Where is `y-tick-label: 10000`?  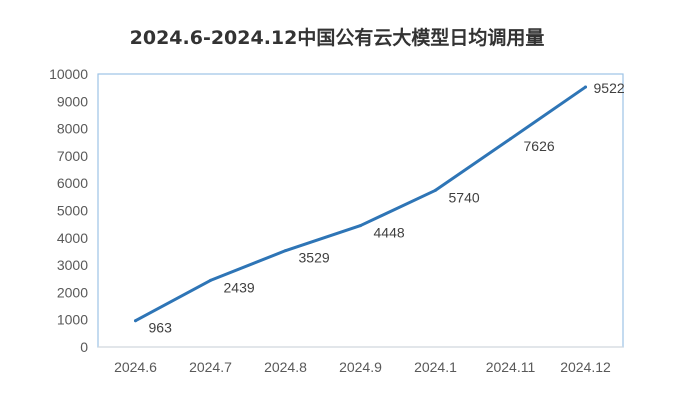 y-tick-label: 10000 is located at coordinates (68, 74).